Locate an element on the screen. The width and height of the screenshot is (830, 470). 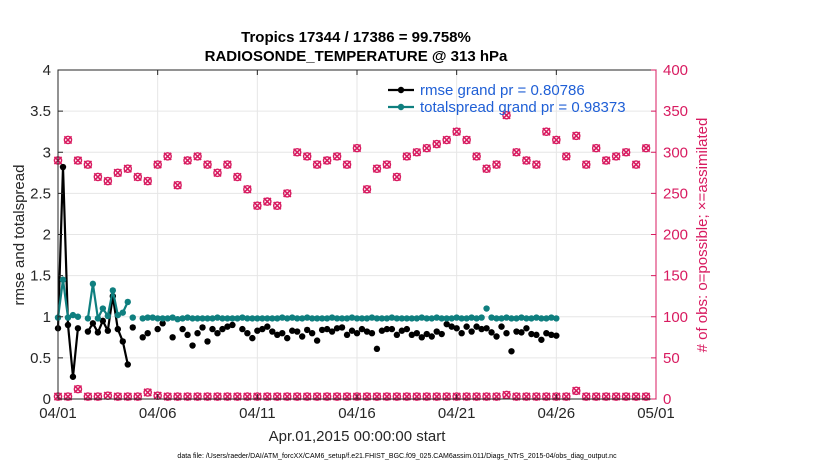
x-tick-label: 04/16 is located at coordinates (357, 413).